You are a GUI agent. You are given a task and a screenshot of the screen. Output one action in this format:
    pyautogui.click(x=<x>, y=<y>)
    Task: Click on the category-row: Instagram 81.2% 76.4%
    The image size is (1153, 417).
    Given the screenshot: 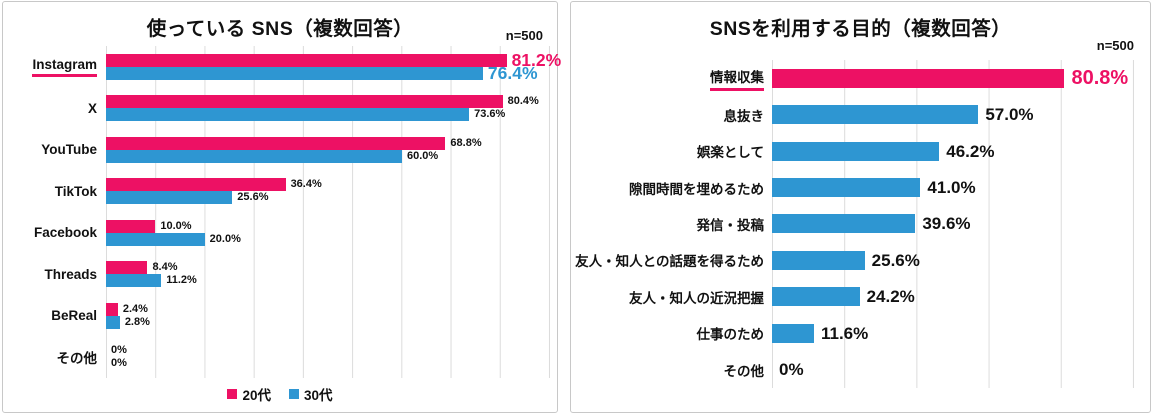 What is the action you would take?
    pyautogui.click(x=282, y=67)
    